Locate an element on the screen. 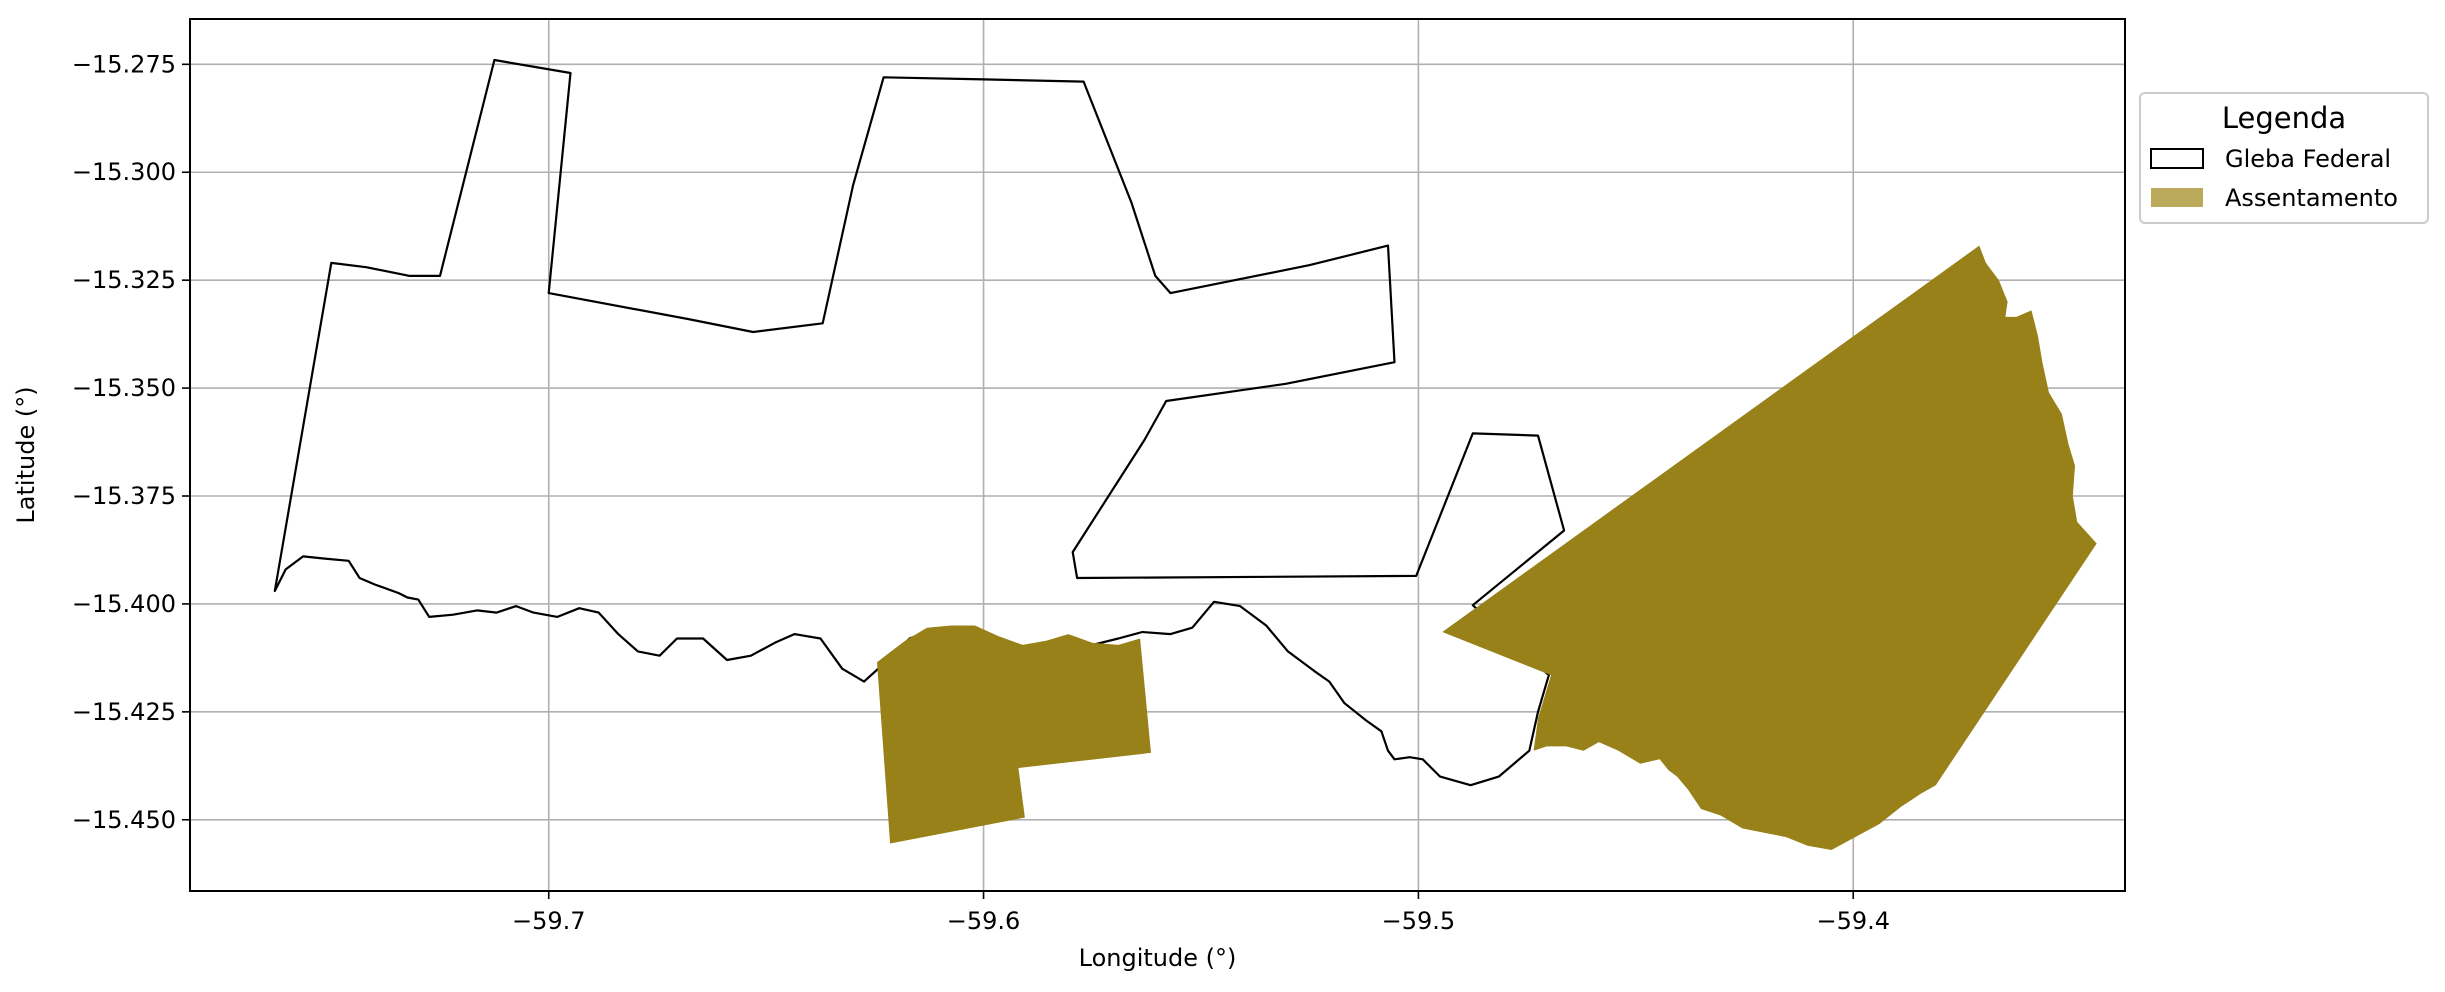  x-tick-label-1: −59.6 is located at coordinates (984, 921).